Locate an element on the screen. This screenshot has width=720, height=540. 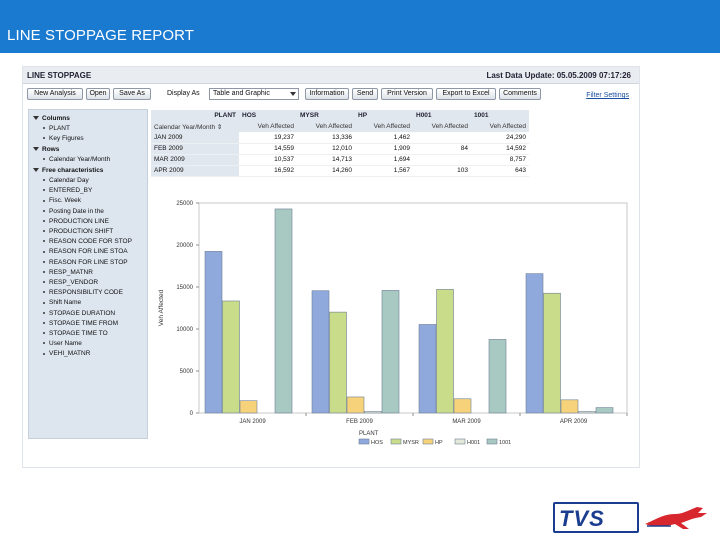
nav-item: STOPAGE DURATION is located at coordinates (79, 314).